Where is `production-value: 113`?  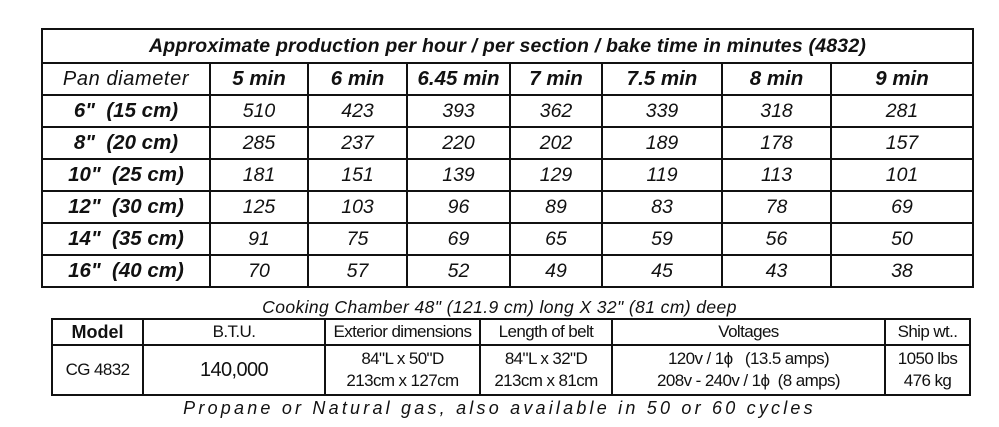 production-value: 113 is located at coordinates (776, 175).